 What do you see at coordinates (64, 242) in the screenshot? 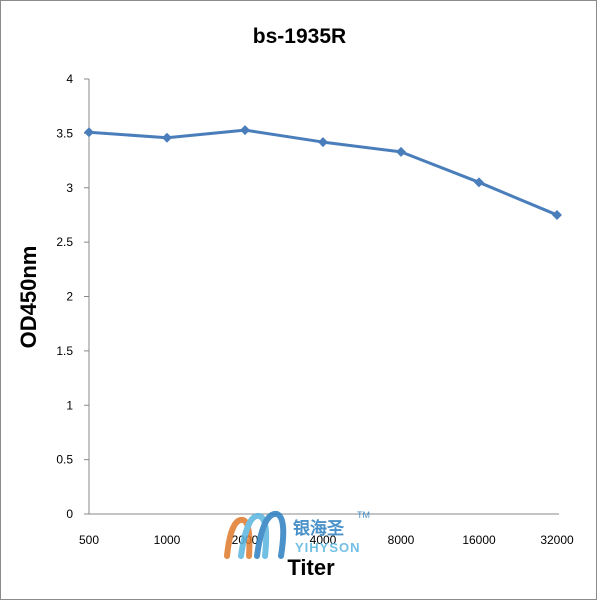
I see `y-tick-label: 2.5` at bounding box center [64, 242].